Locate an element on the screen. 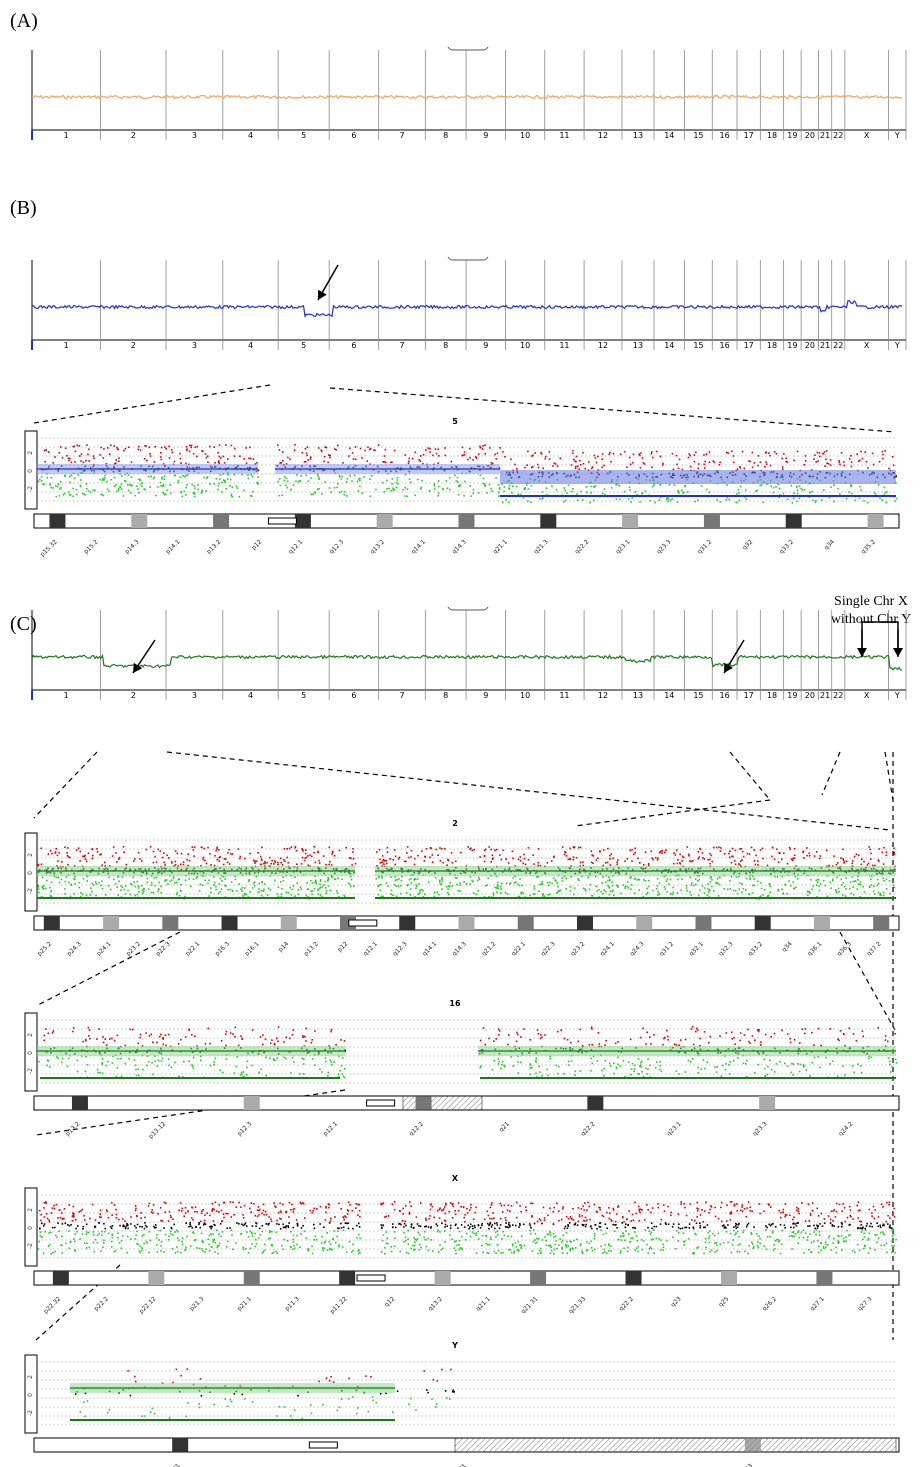 This screenshot has height=1467, width=921. chromosome-label-21: 21 is located at coordinates (825, 135).